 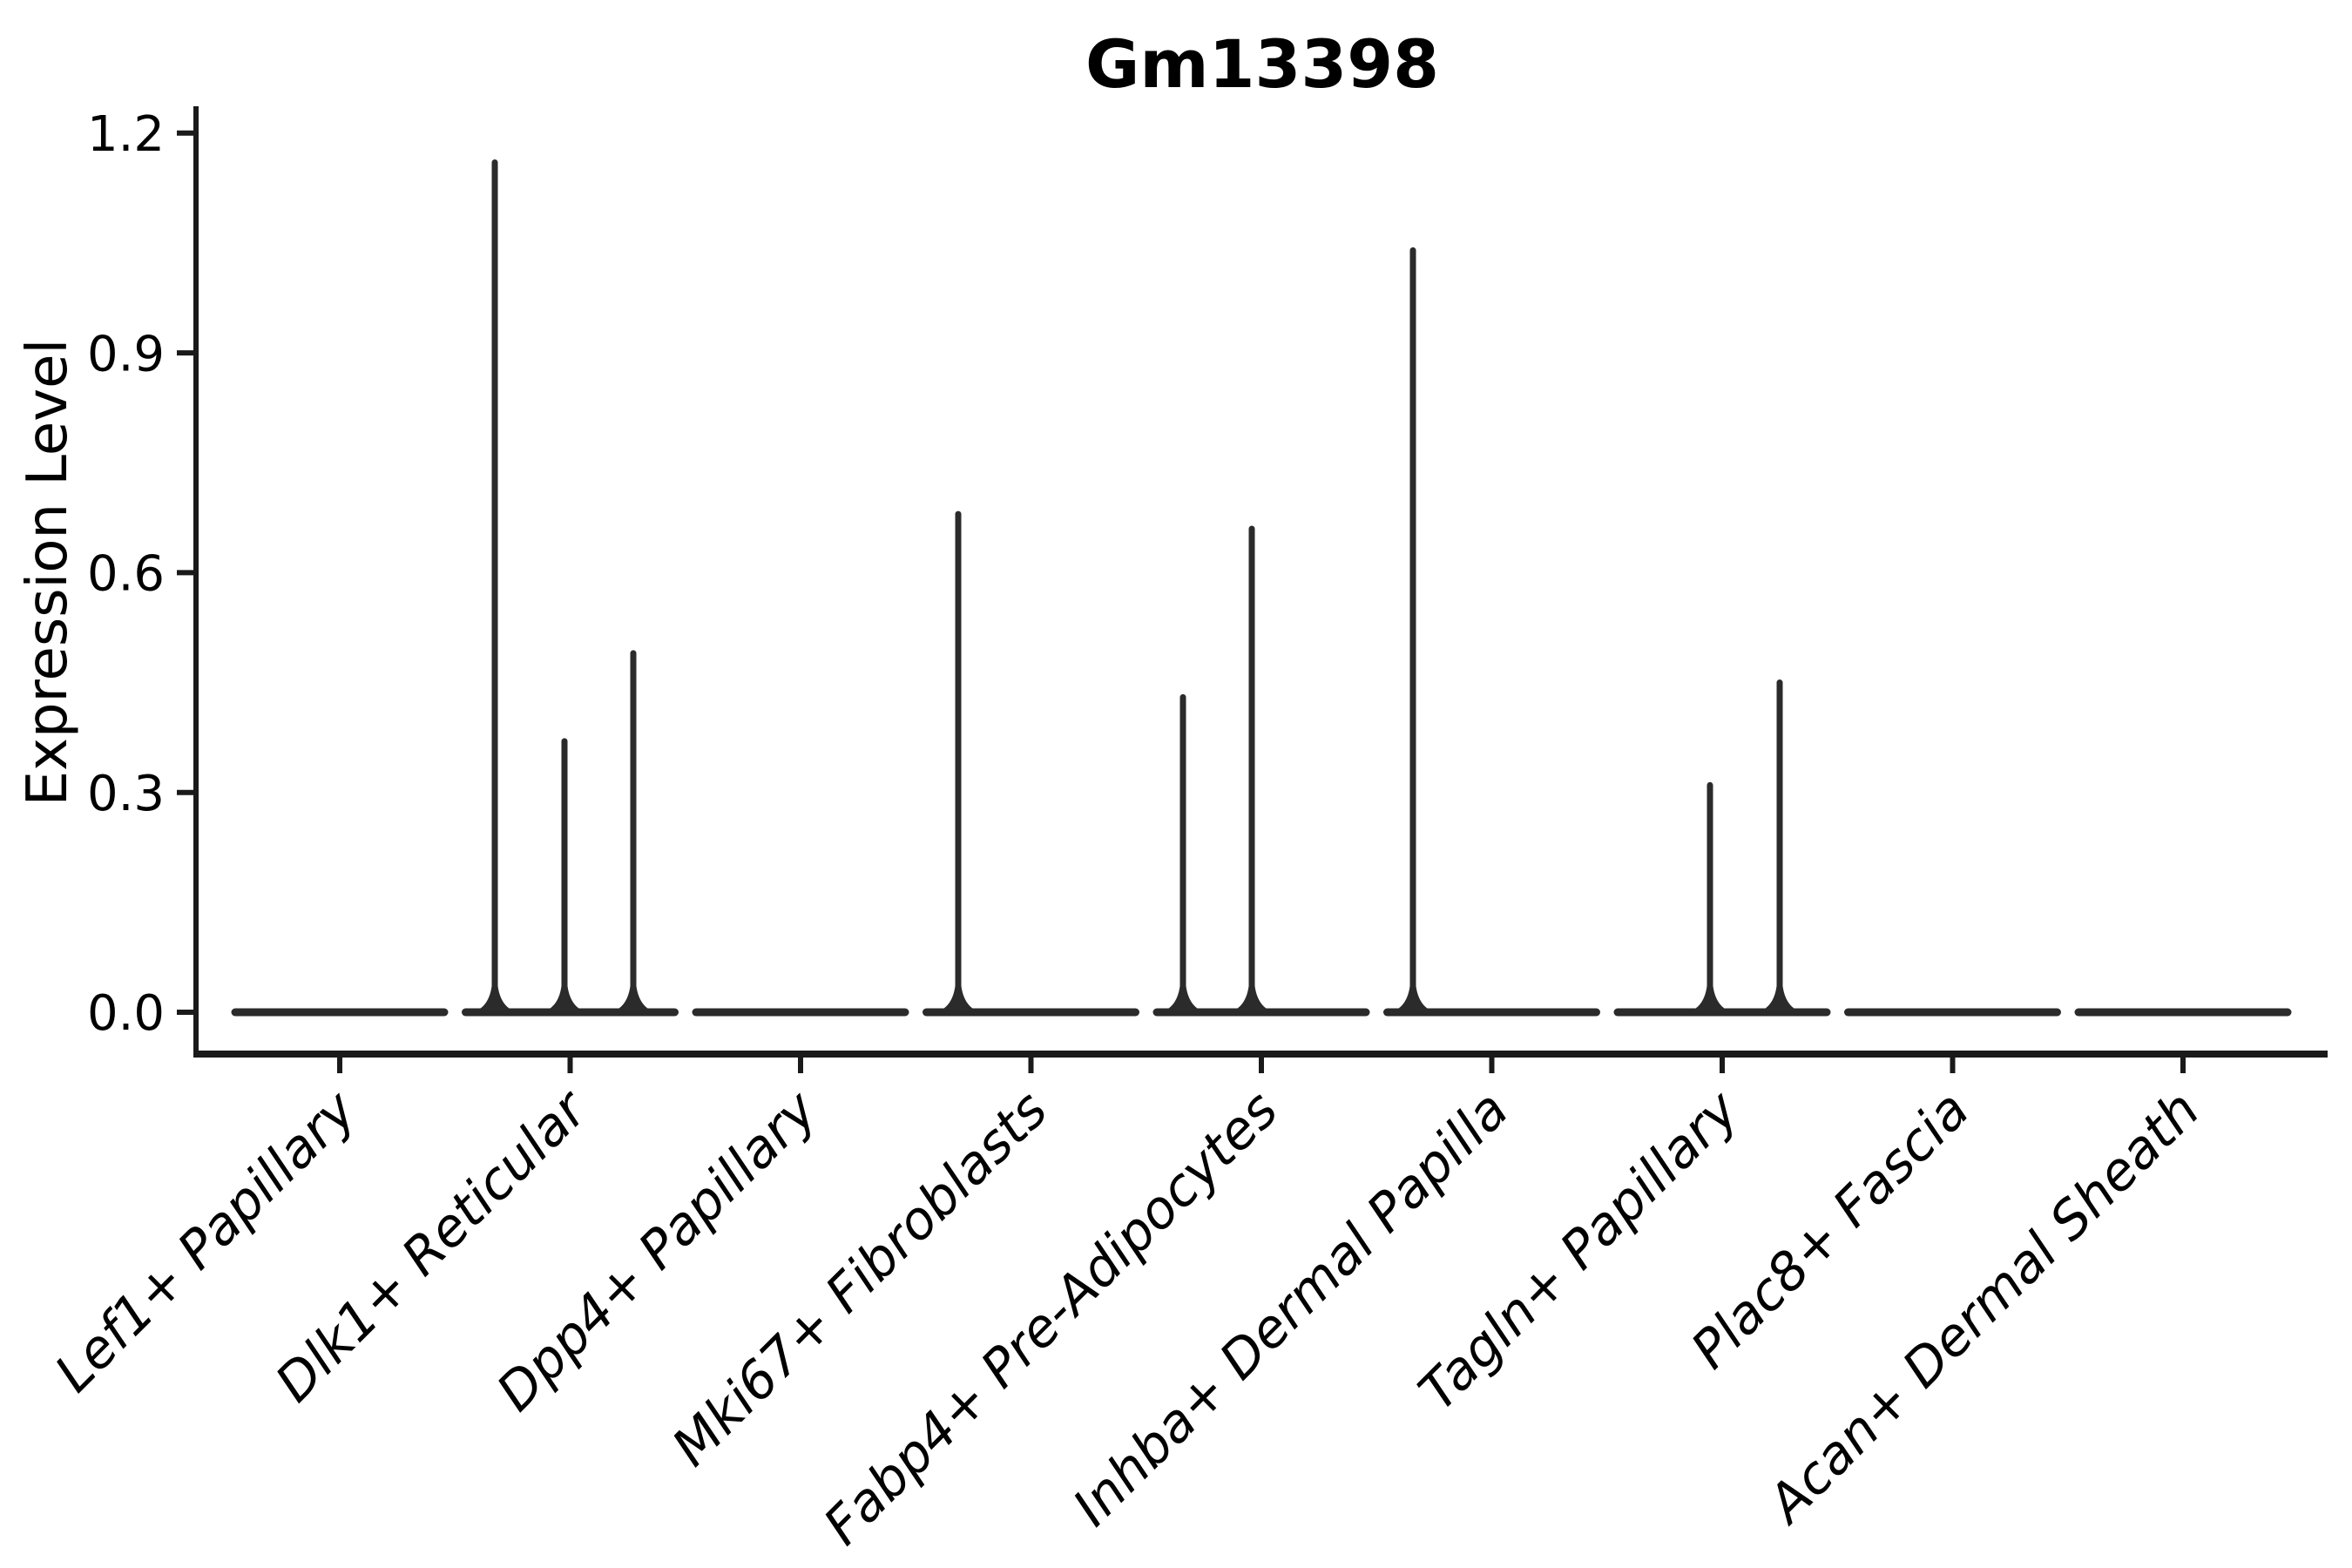 What do you see at coordinates (48, 573) in the screenshot?
I see `y-axis-label: Expression Level` at bounding box center [48, 573].